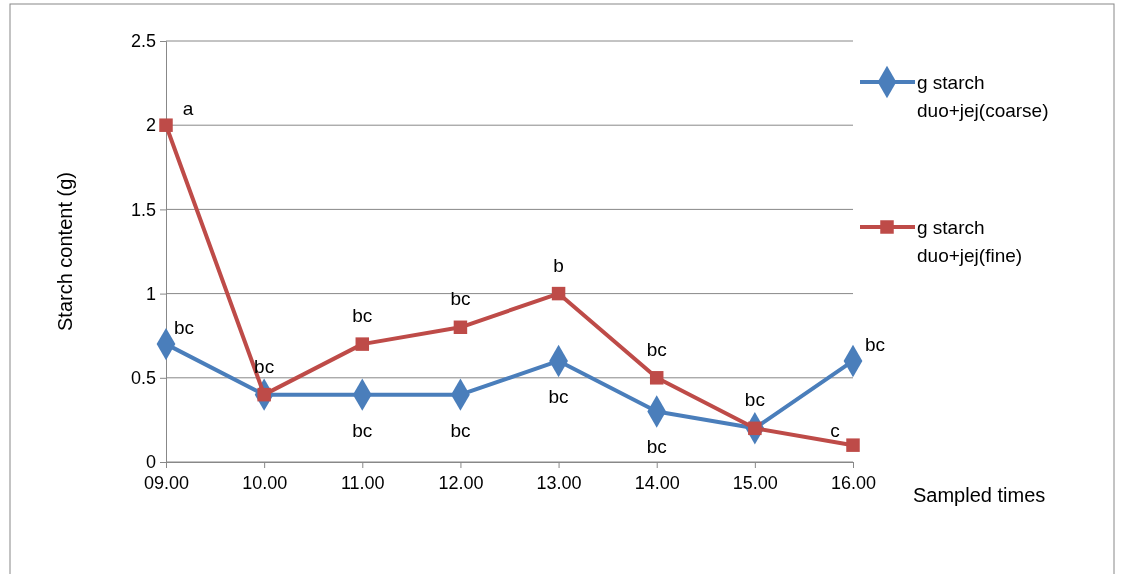 The image size is (1122, 574). I want to click on annotation: c, so click(835, 431).